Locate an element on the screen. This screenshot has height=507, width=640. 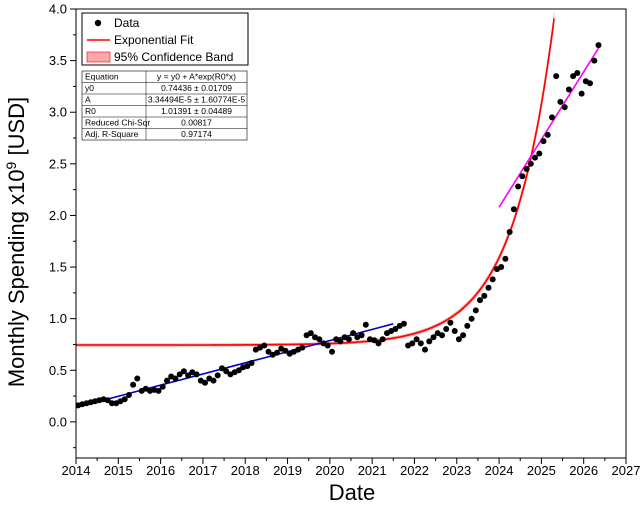
fit-table-value: y = y0 + A*exp(R0*x) is located at coordinates (196, 77).